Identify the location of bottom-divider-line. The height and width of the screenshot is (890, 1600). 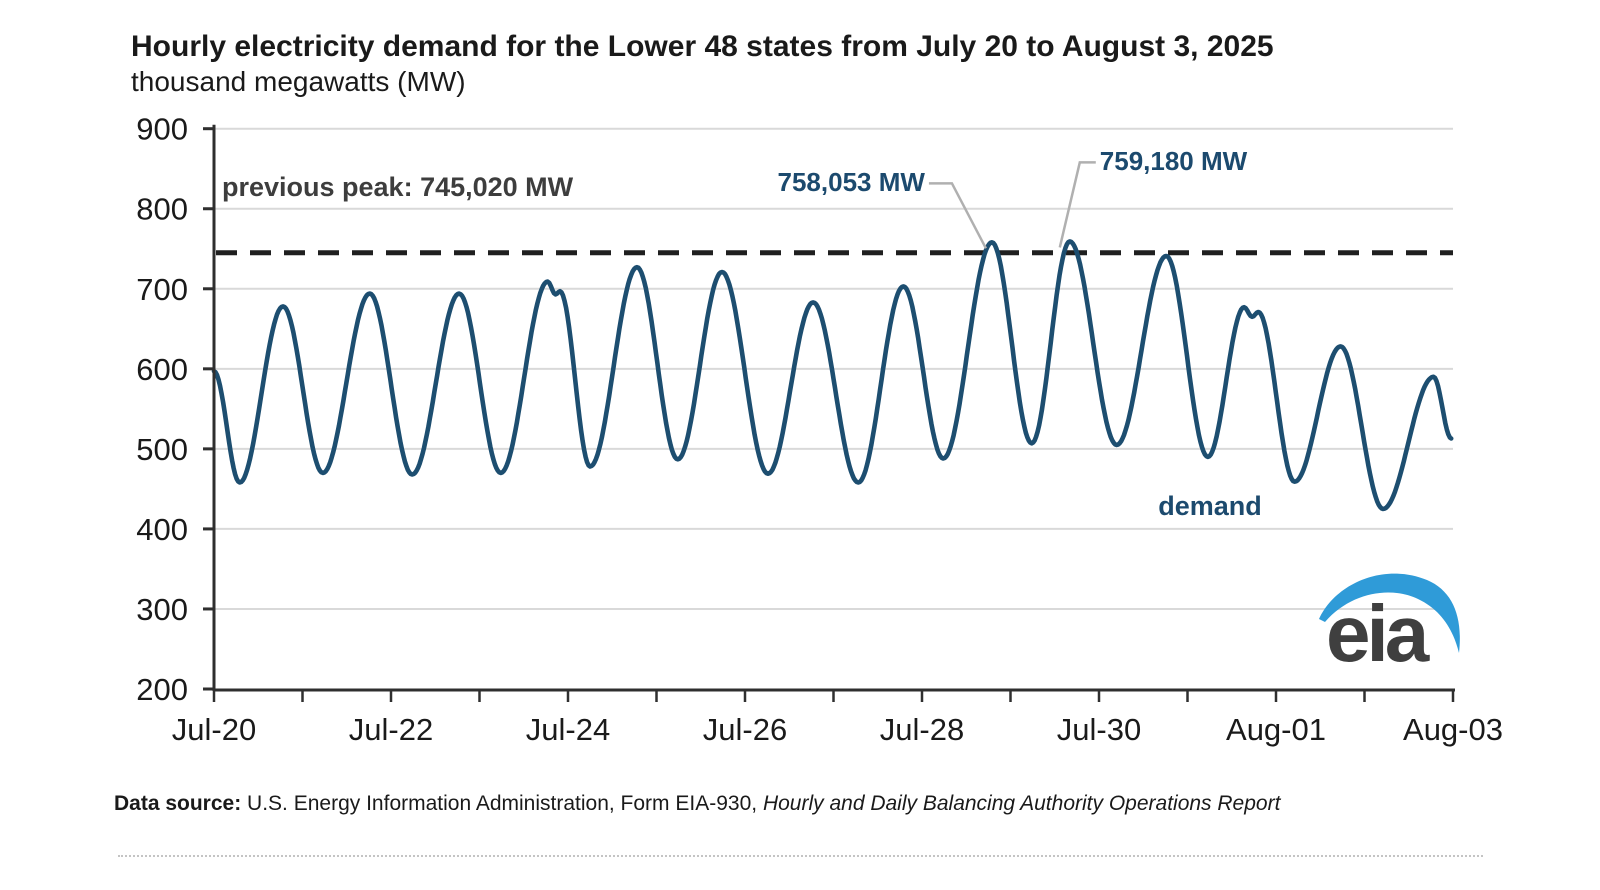
(800, 856).